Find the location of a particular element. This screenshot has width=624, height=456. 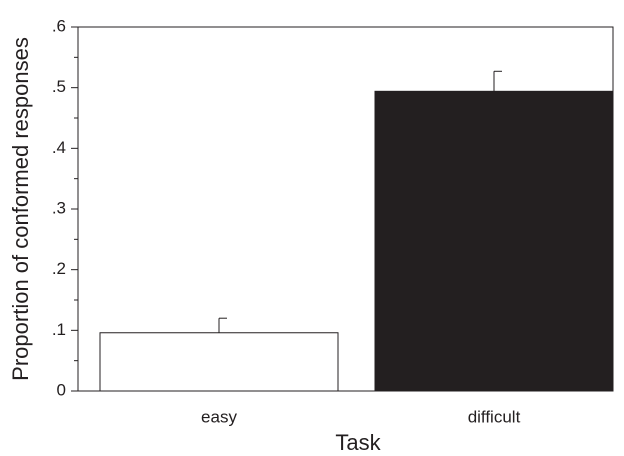

y-axis-title: Proportion of conformed responses is located at coordinates (20, 209).